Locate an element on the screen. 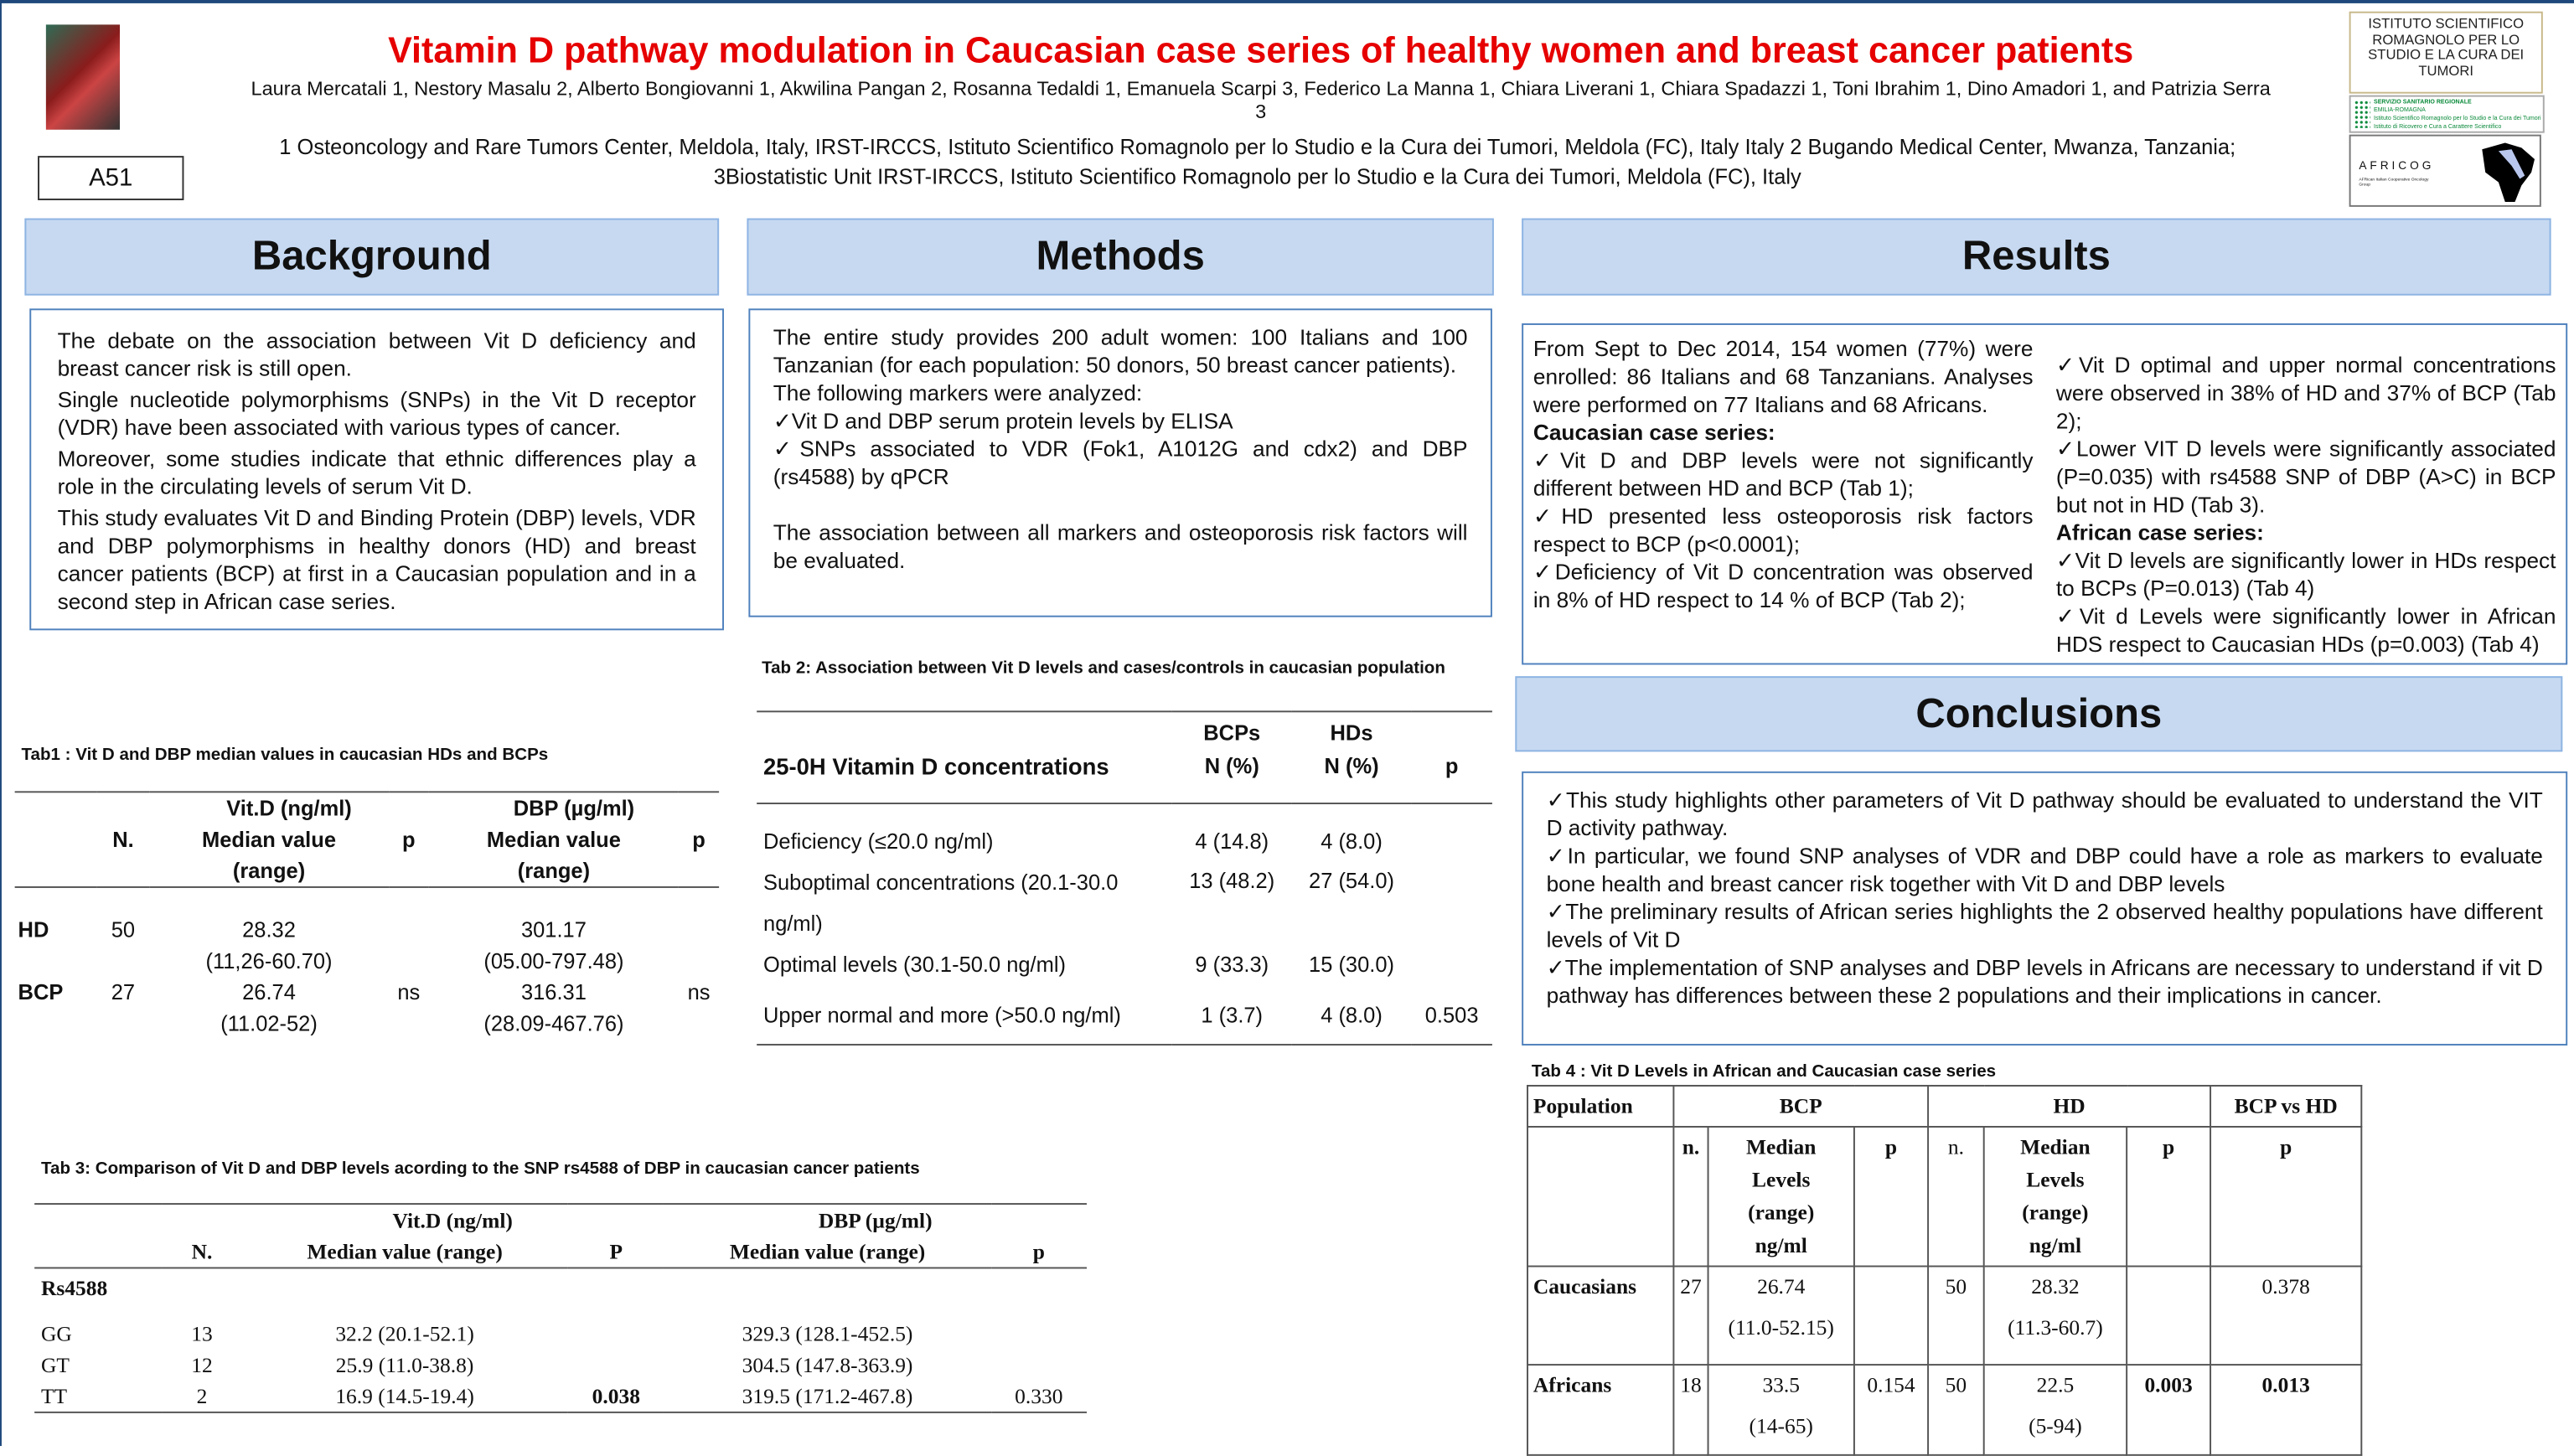 Image resolution: width=2574 pixels, height=1456 pixels. table-row: BCP 27 26.74 ns 316.31 ns is located at coordinates (364, 992).